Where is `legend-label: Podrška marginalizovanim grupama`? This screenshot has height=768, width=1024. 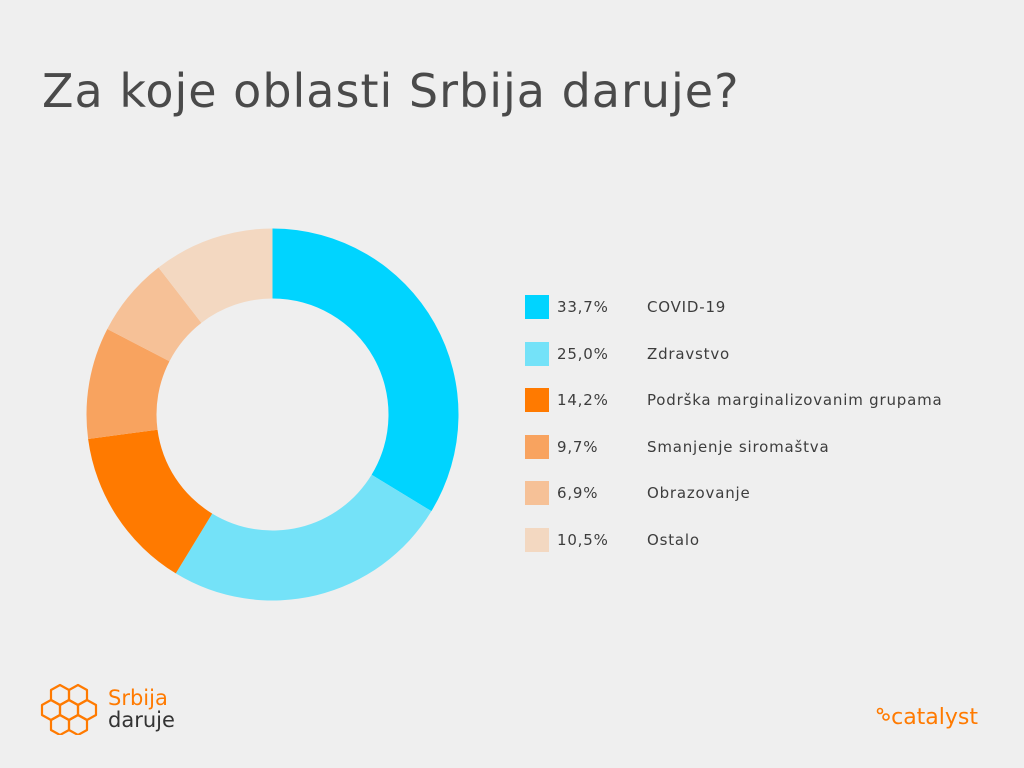 legend-label: Podrška marginalizovanim grupama is located at coordinates (795, 400).